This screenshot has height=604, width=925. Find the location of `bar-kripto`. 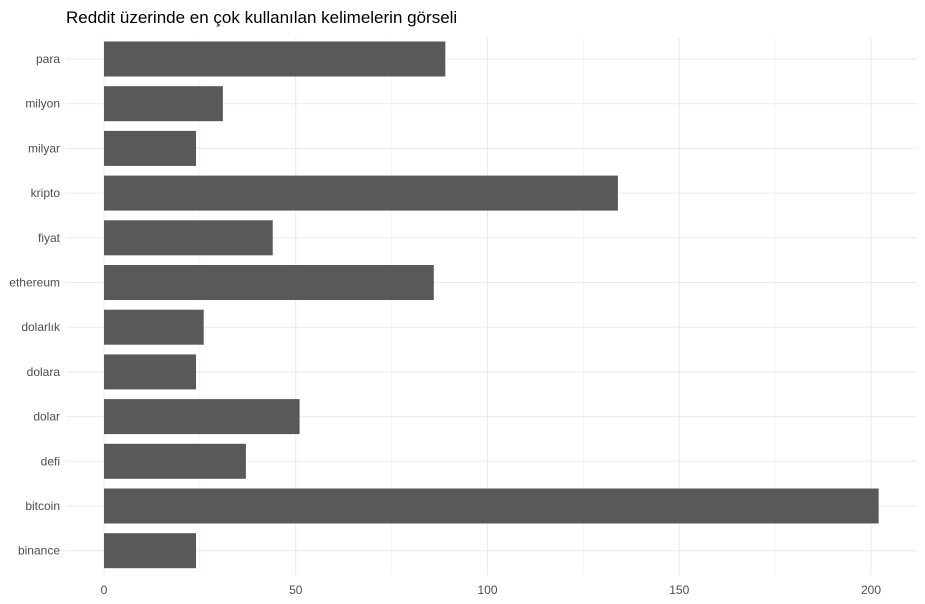

bar-kripto is located at coordinates (361, 193).